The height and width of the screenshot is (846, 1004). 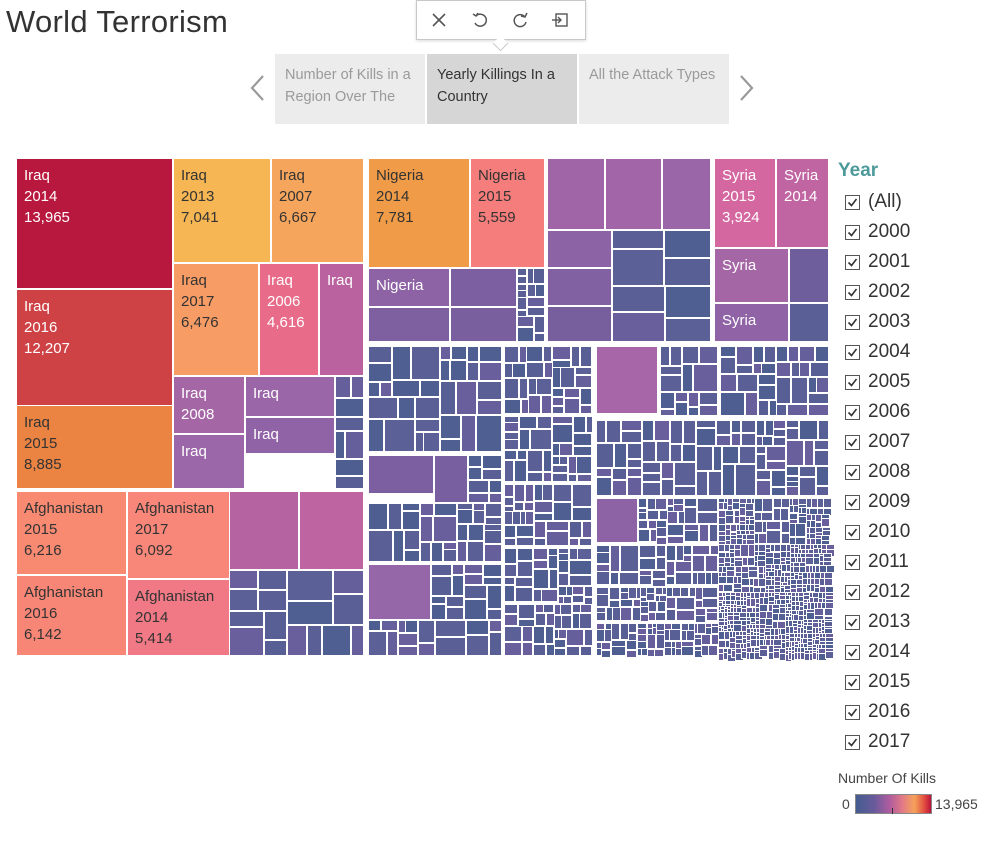 What do you see at coordinates (94, 347) in the screenshot?
I see `treemap-cell: Iraq 2016 12,207` at bounding box center [94, 347].